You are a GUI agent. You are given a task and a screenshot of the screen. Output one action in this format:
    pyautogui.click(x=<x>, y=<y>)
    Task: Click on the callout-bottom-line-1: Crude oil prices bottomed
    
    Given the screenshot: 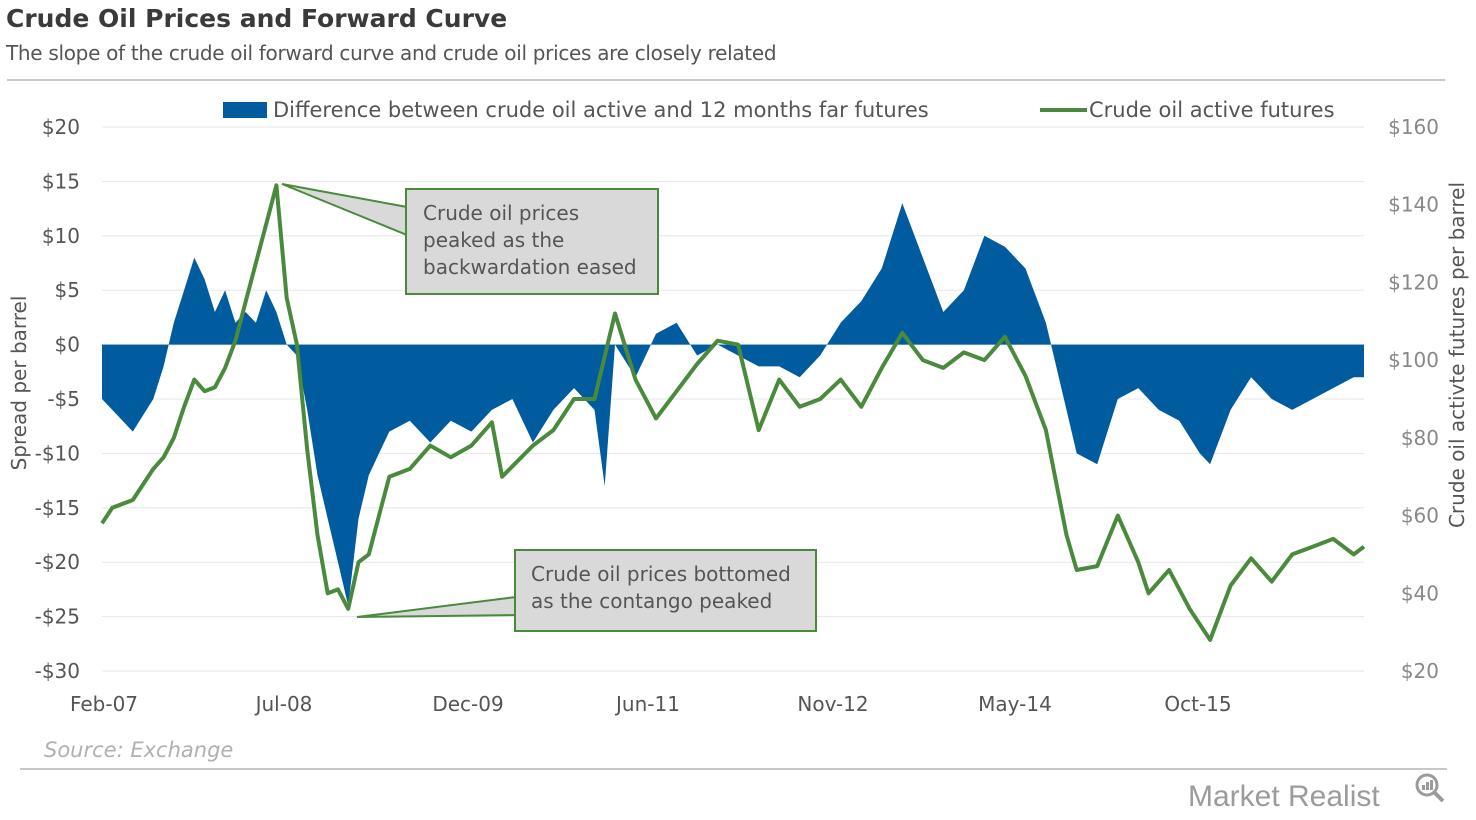 What is the action you would take?
    pyautogui.click(x=661, y=574)
    